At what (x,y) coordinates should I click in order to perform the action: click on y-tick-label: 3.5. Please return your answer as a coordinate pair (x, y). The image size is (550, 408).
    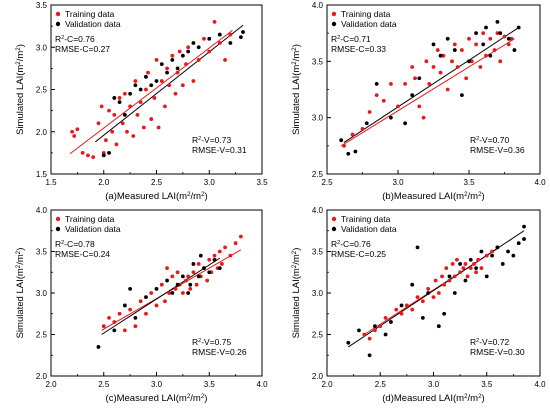
    Looking at the image, I should click on (42, 5).